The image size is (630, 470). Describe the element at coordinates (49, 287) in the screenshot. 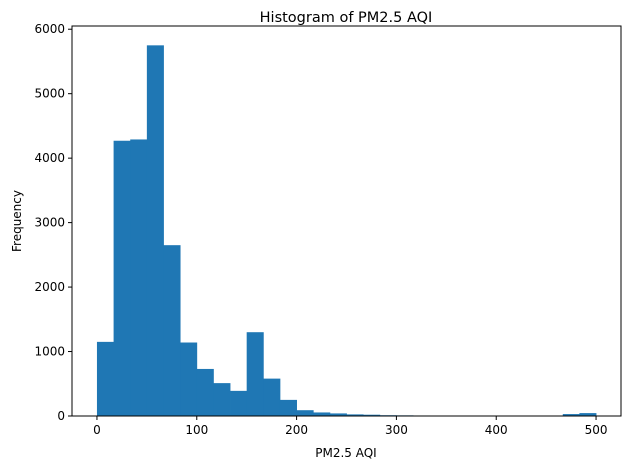

I see `y-tick-label: 2000` at that location.